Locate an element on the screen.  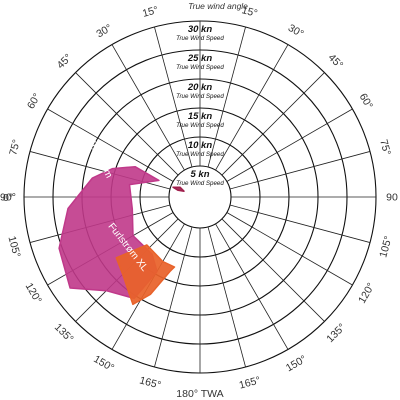
ring-label-30kn: 30 kn is located at coordinates (200, 29).